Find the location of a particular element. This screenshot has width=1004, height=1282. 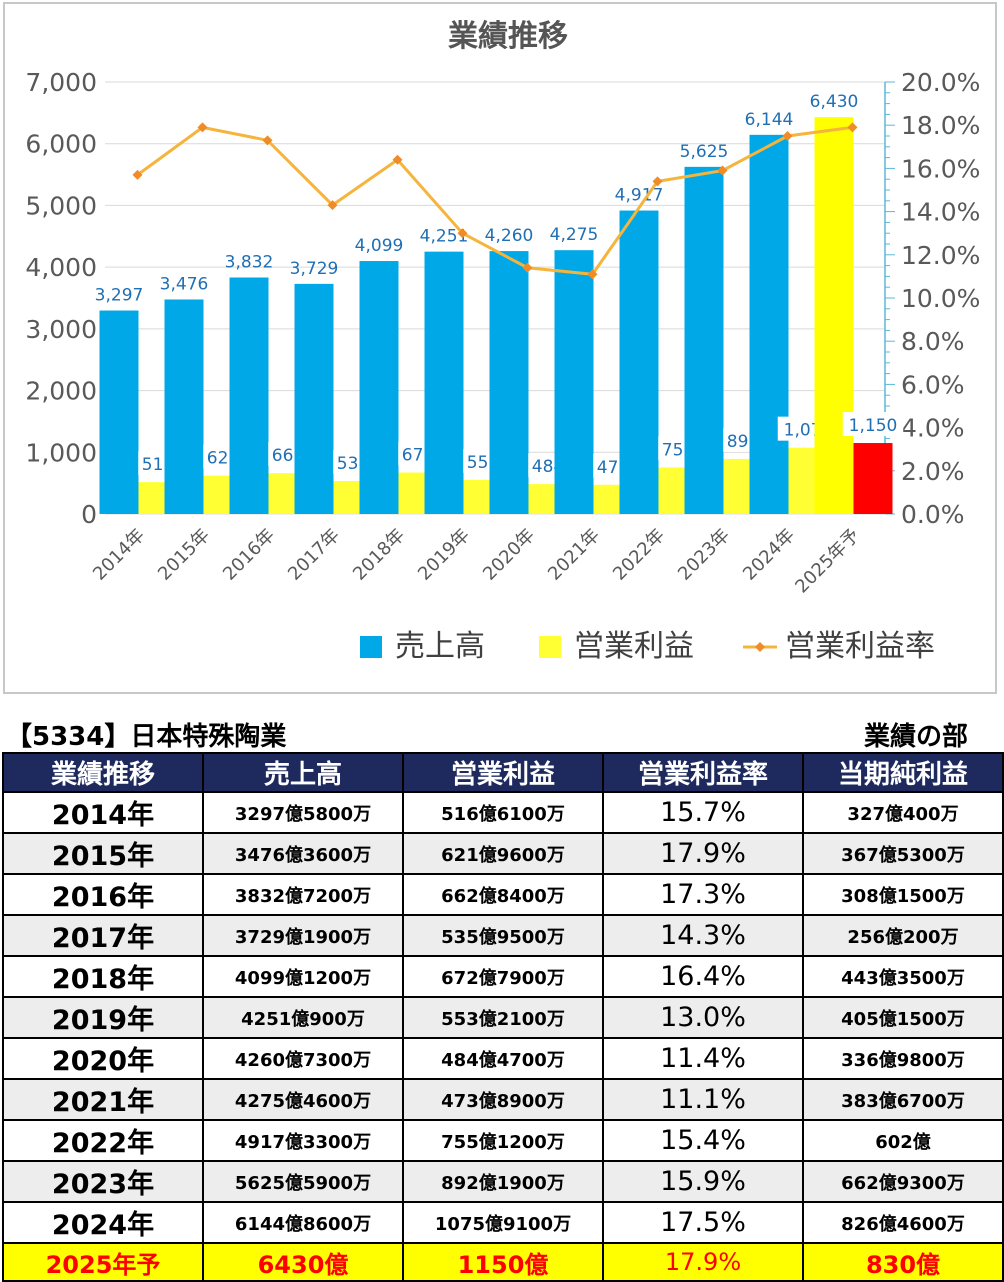

table-row: 2024年 6144億8600万 1075億9100万 17.5% 826億4600万 is located at coordinates (503, 1222).